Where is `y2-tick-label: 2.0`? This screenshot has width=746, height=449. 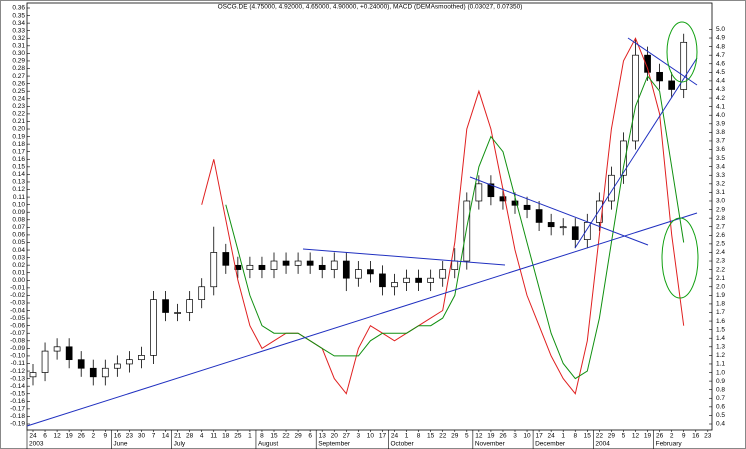
y2-tick-label: 2.0 is located at coordinates (720, 286).